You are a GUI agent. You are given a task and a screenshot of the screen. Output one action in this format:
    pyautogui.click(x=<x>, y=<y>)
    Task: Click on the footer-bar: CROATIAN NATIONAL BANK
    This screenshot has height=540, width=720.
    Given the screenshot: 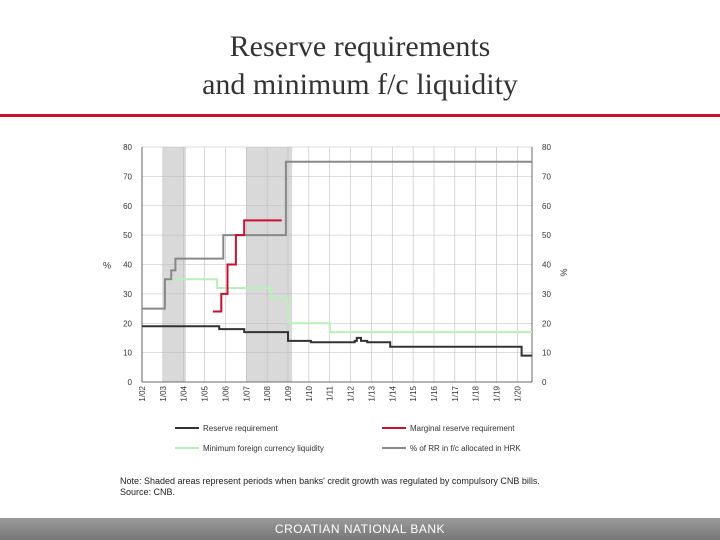 What is the action you would take?
    pyautogui.click(x=360, y=529)
    